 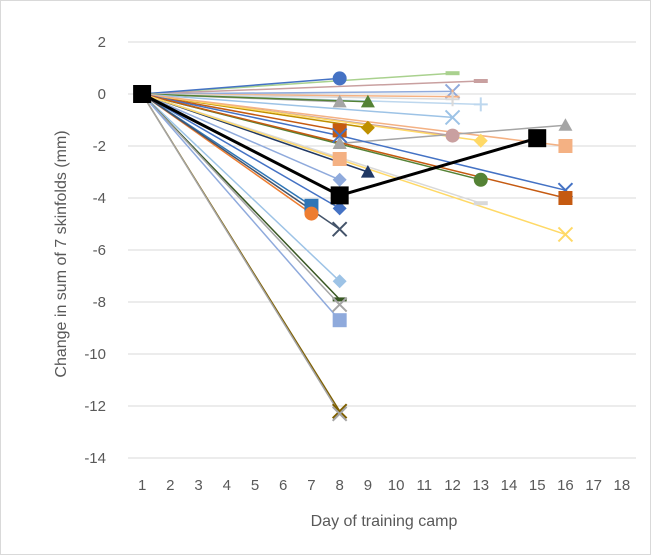 What do you see at coordinates (368, 485) in the screenshot?
I see `x-tick-label: 9` at bounding box center [368, 485].